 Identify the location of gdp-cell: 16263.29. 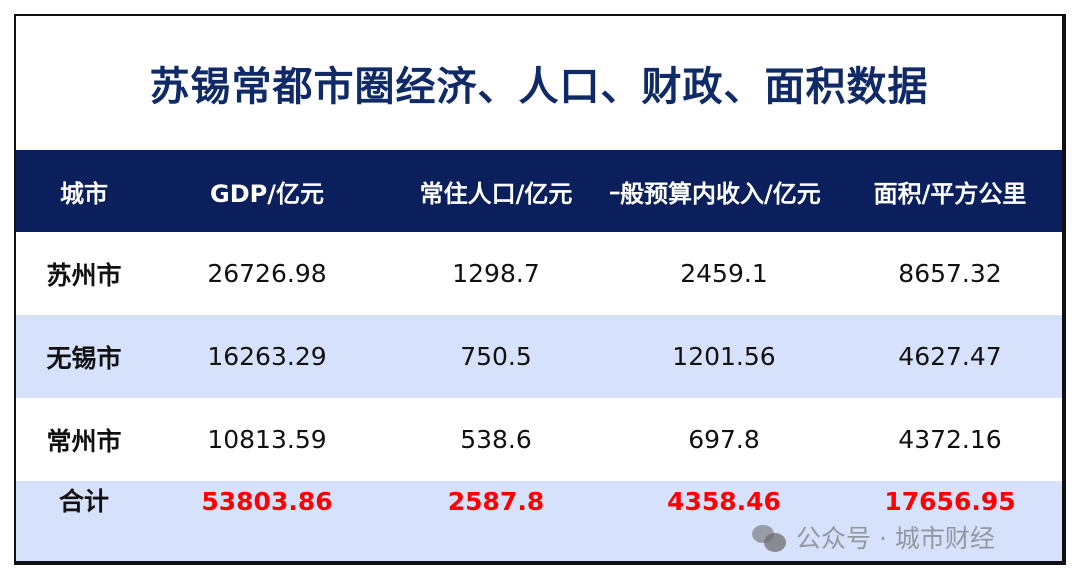
(267, 356).